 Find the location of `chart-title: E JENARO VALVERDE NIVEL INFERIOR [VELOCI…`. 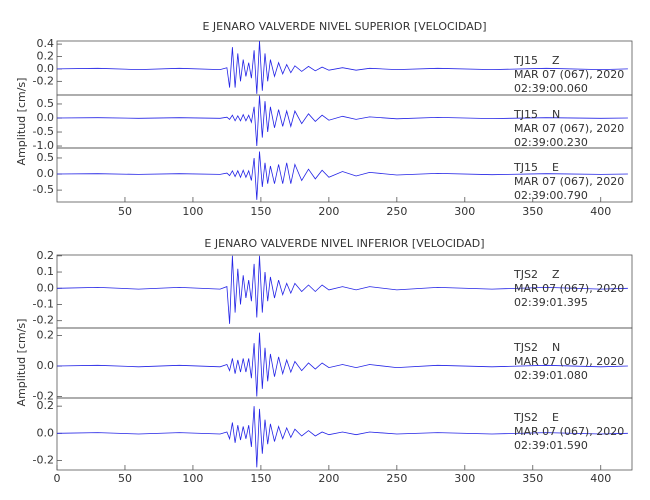

chart-title: E JENARO VALVERDE NIVEL INFERIOR [VELOCI… is located at coordinates (344, 243).